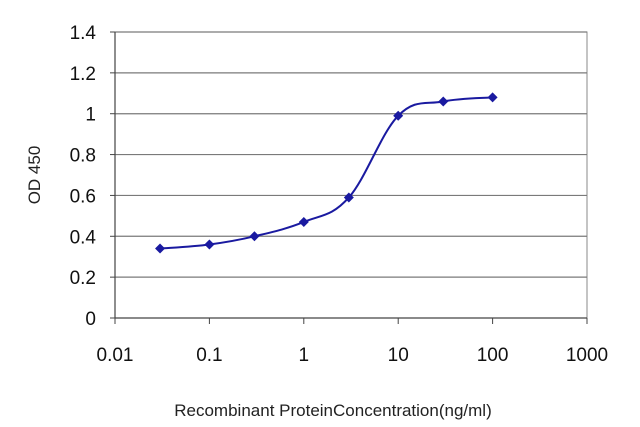 This screenshot has width=640, height=427. What do you see at coordinates (83, 278) in the screenshot?
I see `y-tick-label: 0.2` at bounding box center [83, 278].